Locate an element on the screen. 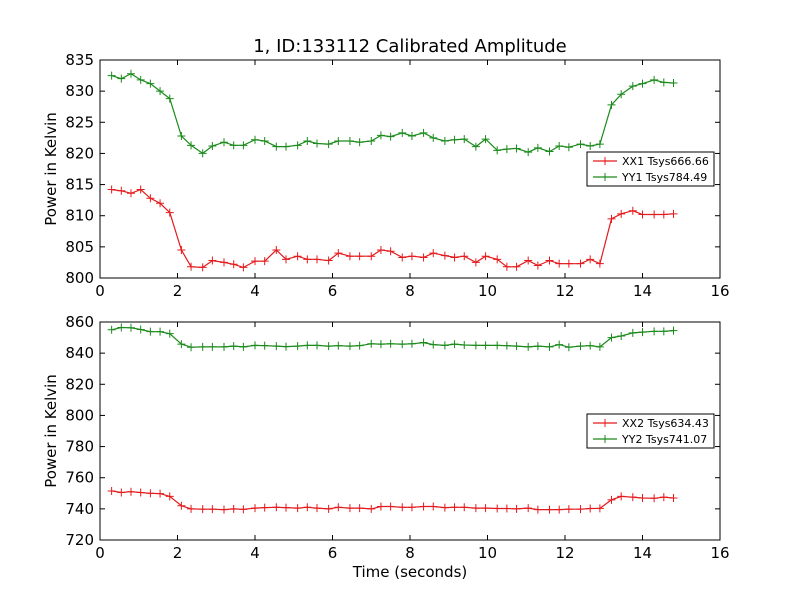 The width and height of the screenshot is (800, 600). x-tick-label: 0 is located at coordinates (100, 291).